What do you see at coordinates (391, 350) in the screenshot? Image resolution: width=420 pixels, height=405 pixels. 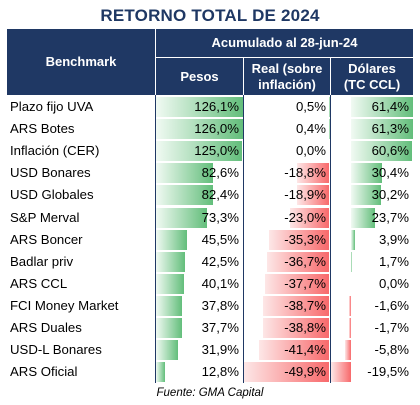 I see `value-usd: -5,8%` at bounding box center [391, 350].